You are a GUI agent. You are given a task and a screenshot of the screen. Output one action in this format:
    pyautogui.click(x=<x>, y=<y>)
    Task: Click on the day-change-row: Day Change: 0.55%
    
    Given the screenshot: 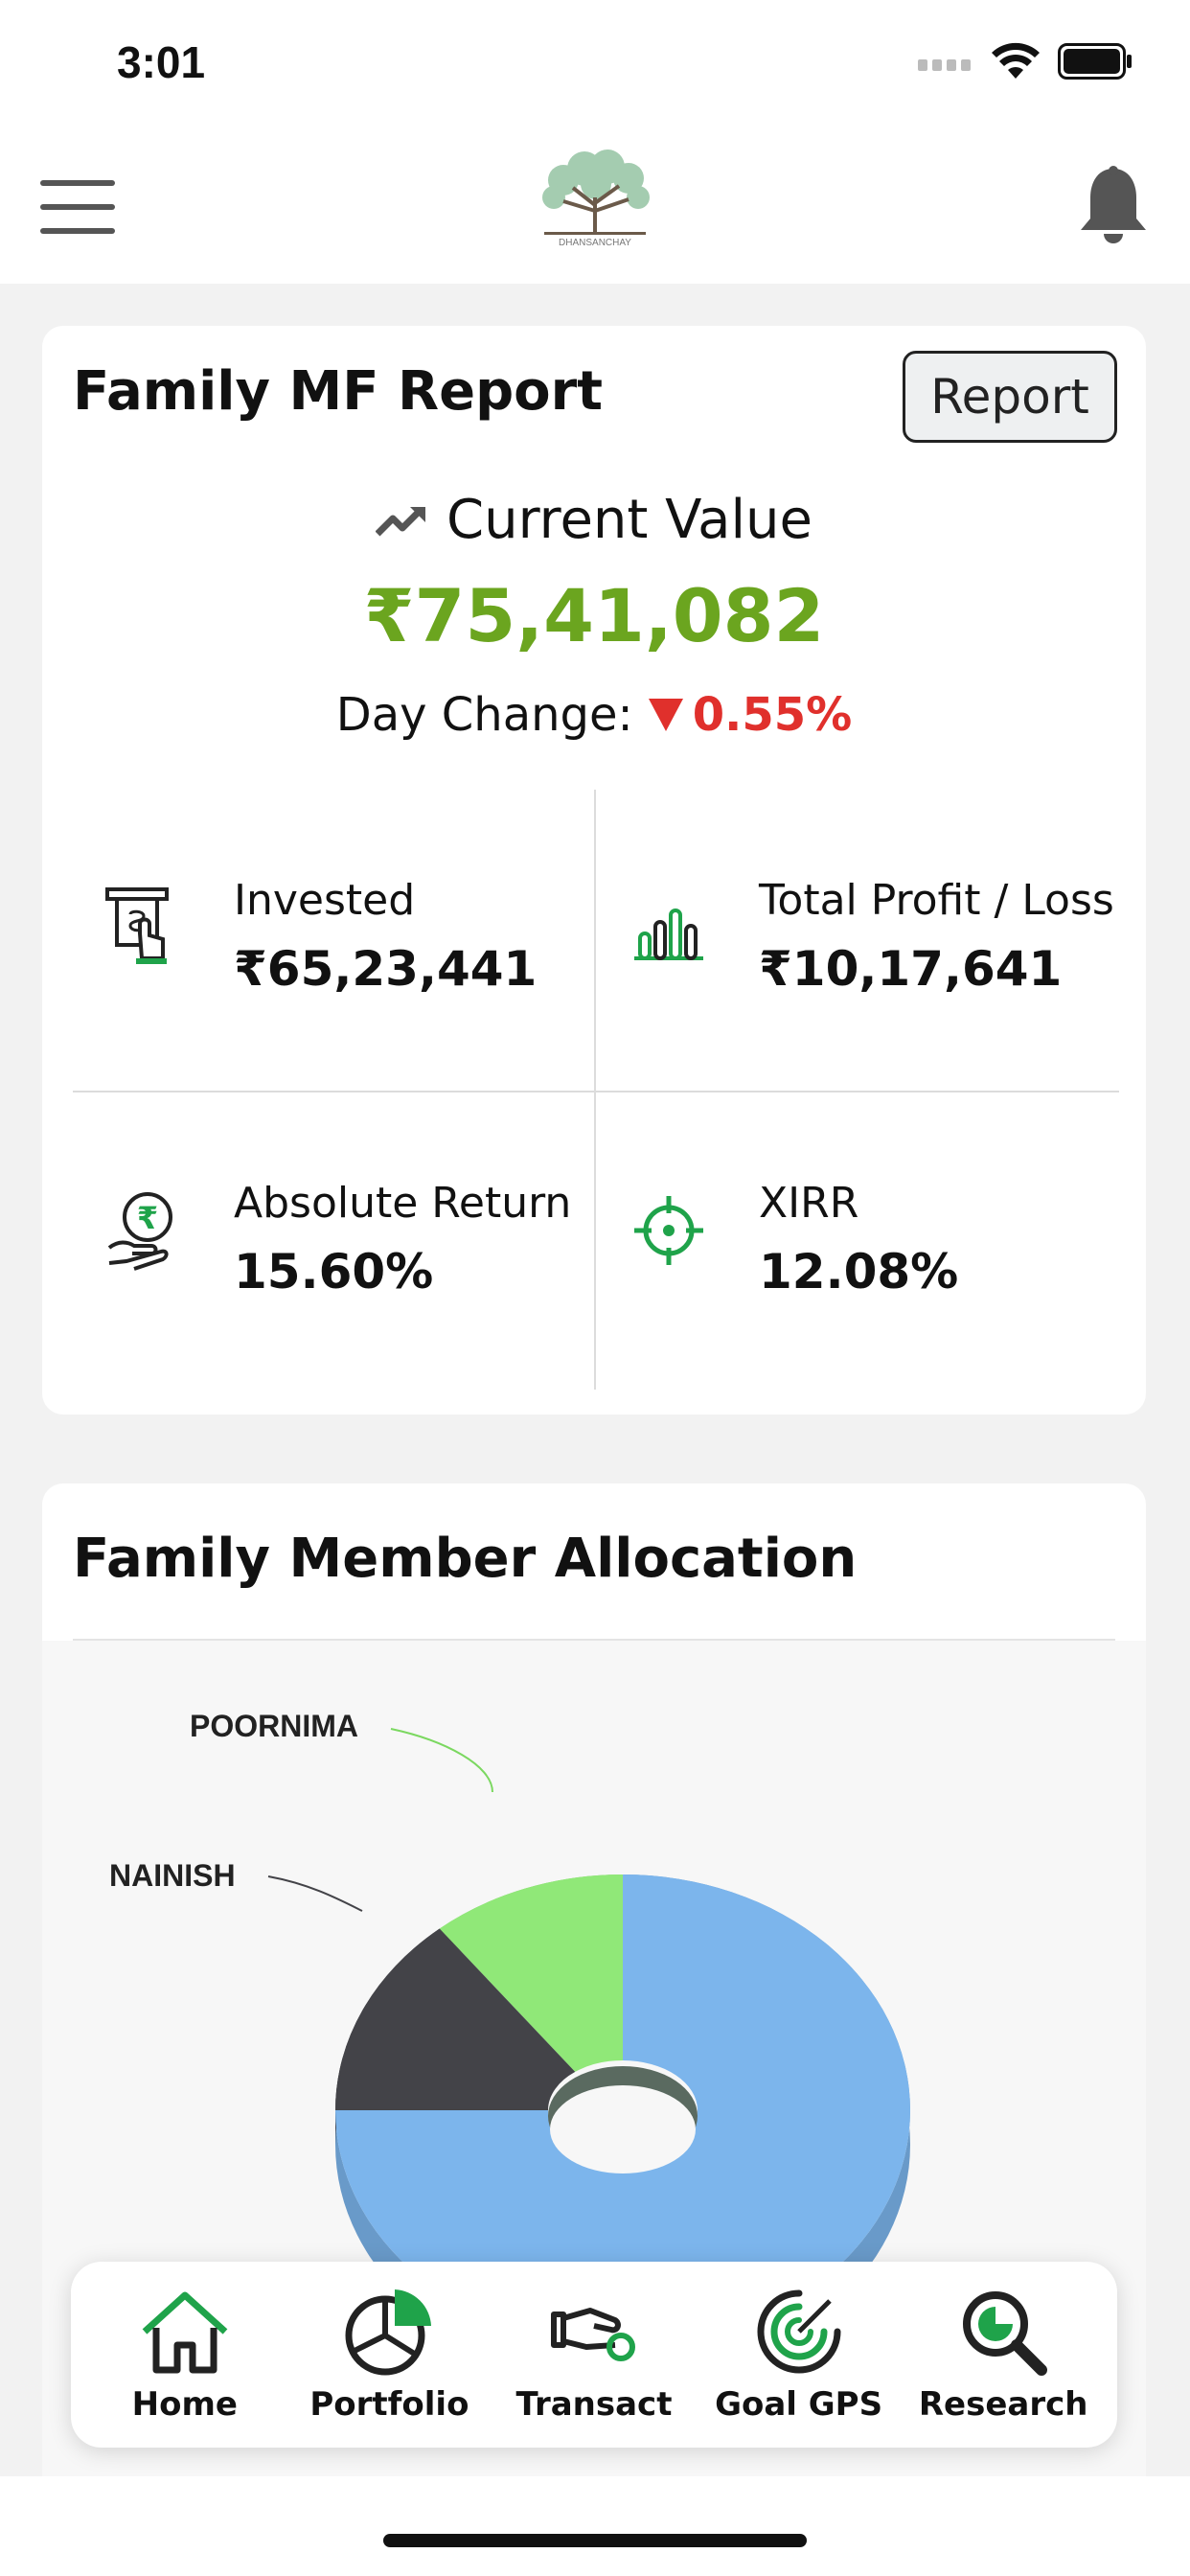 What is the action you would take?
    pyautogui.click(x=594, y=715)
    